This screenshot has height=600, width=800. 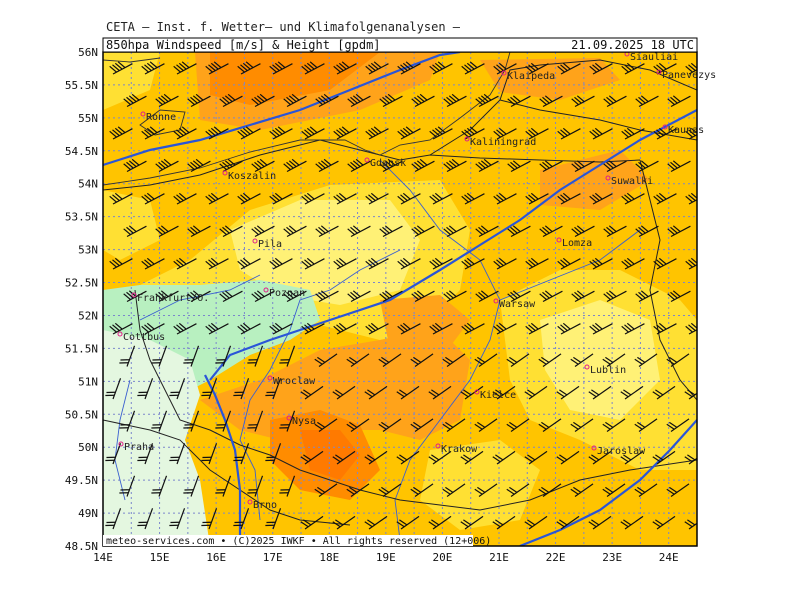 I want to click on longitude-label: 24E, so click(x=669, y=557).